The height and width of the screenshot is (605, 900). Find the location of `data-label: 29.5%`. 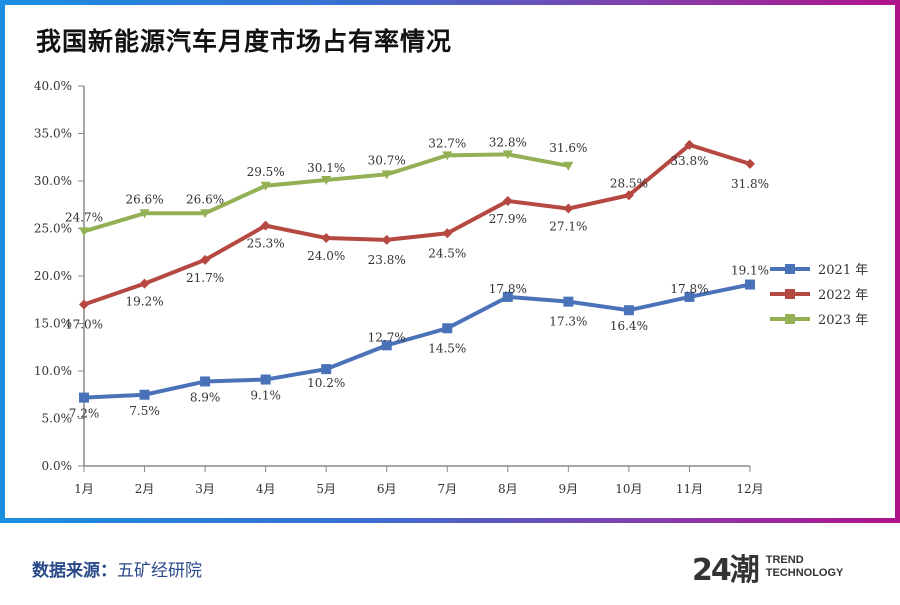

data-label: 29.5% is located at coordinates (266, 172).